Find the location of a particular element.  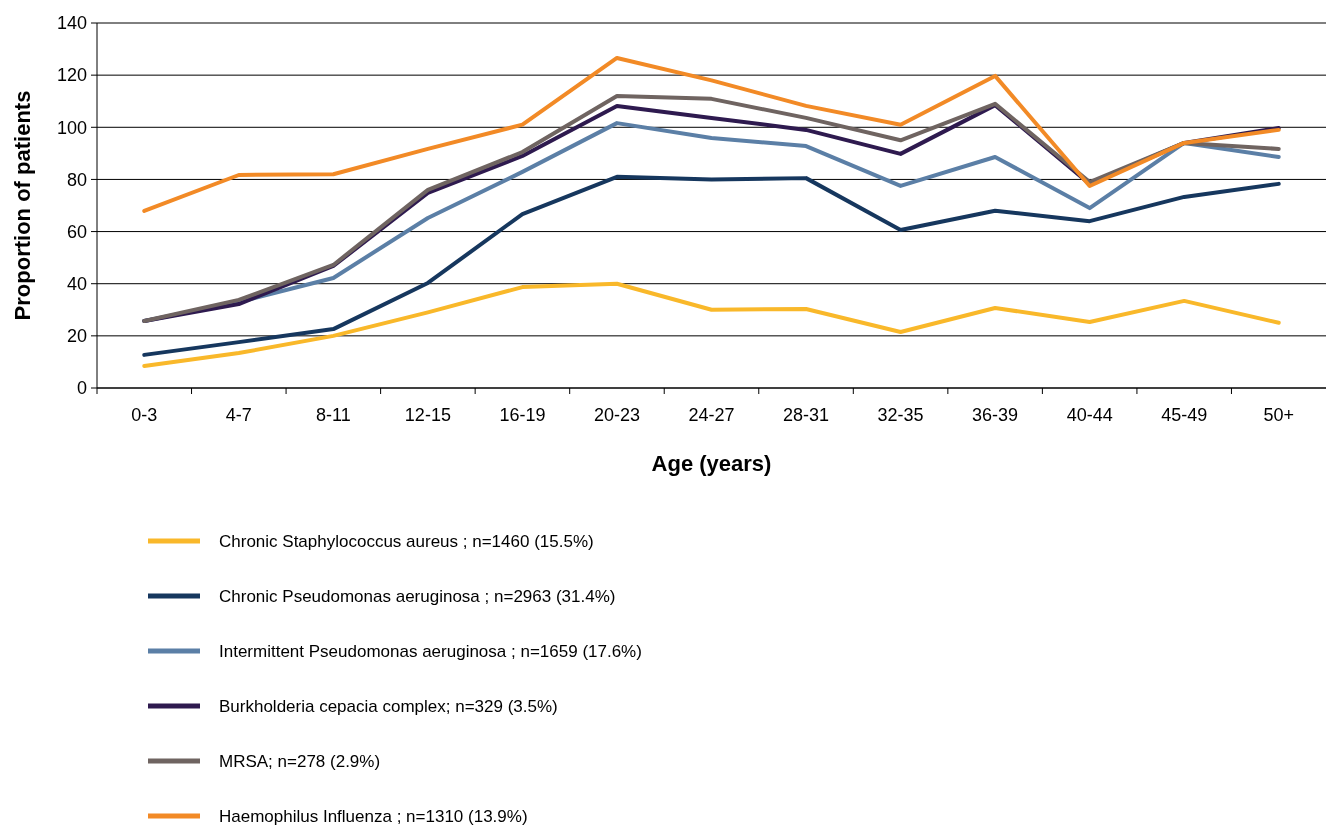

legend-label: MRSA; n=278 (2.9%) is located at coordinates (300, 761).